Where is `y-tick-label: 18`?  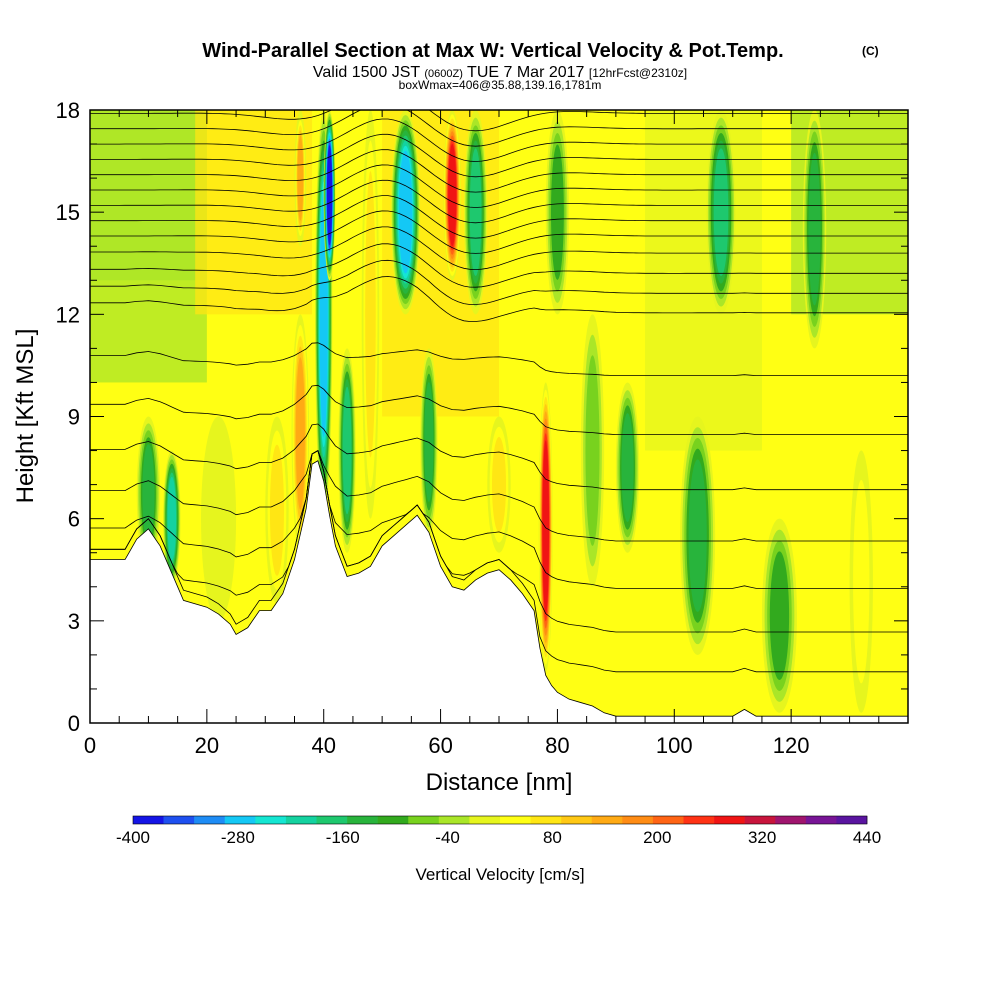
y-tick-label: 18 is located at coordinates (68, 110).